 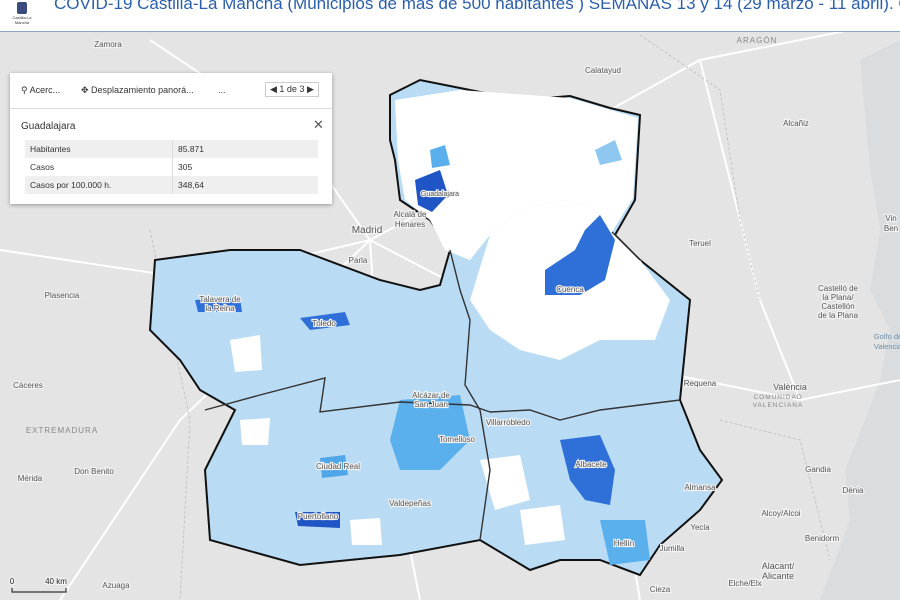 What do you see at coordinates (700, 487) in the screenshot?
I see `place-label: Almansa` at bounding box center [700, 487].